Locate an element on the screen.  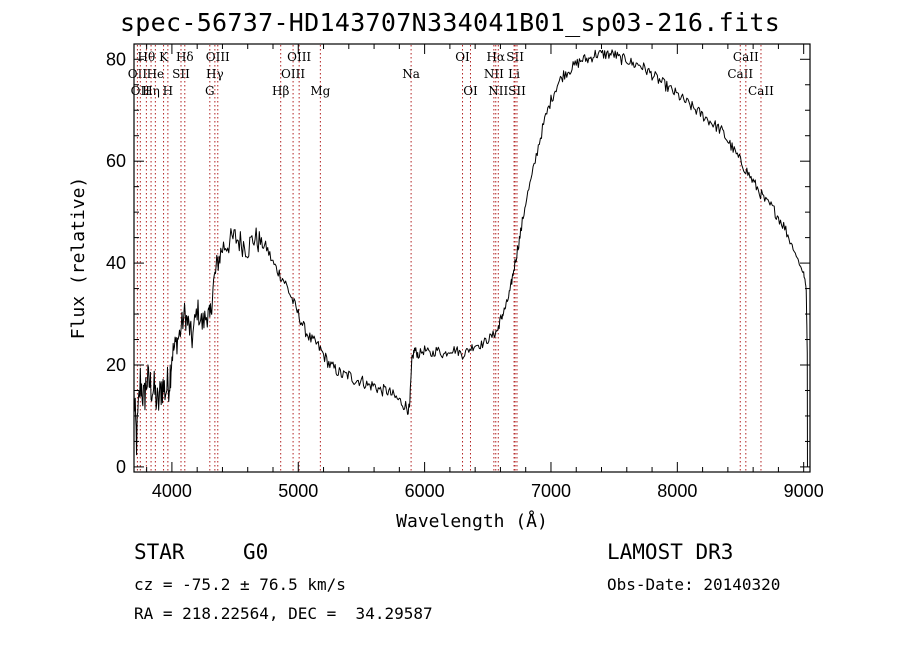
line-marker-label: Hγ is located at coordinates (215, 74).